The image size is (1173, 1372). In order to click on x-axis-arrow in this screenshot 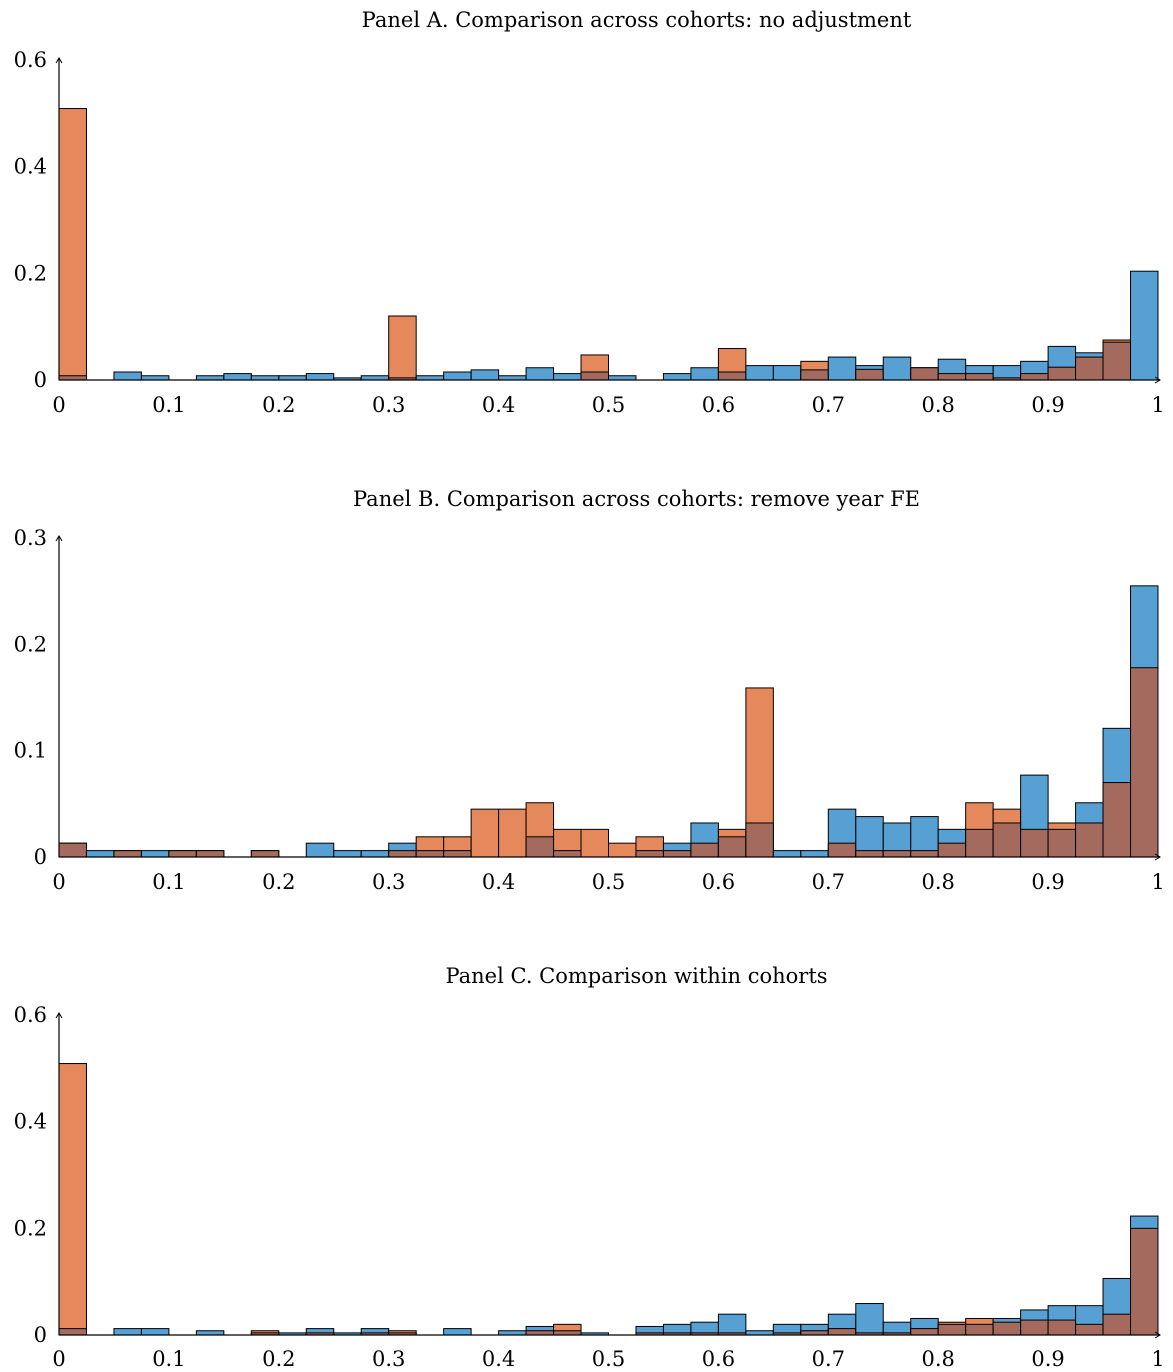, I will do `click(1157, 857)`.